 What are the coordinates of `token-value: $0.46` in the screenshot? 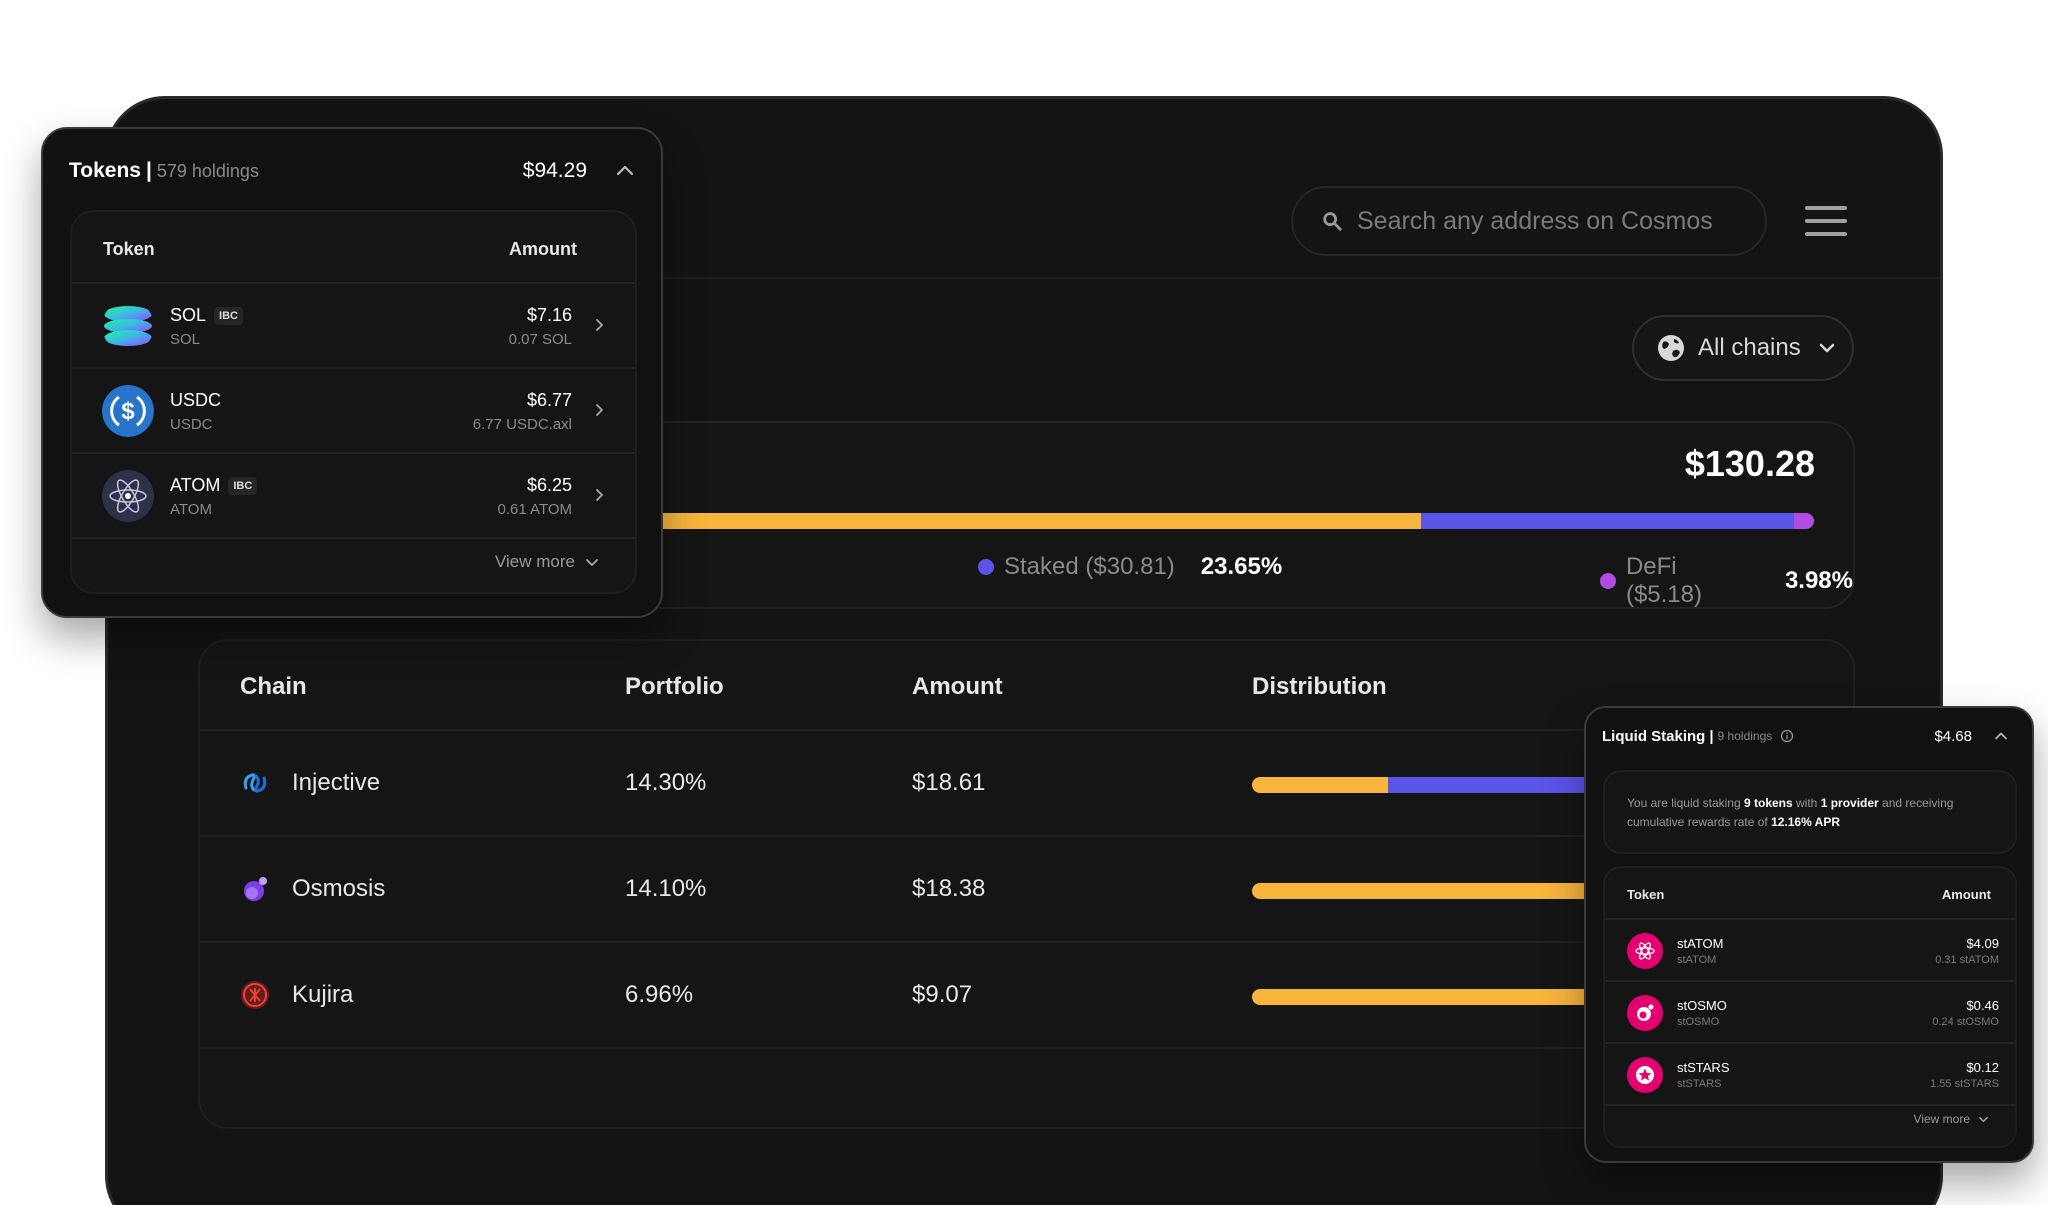 It's located at (1982, 1005).